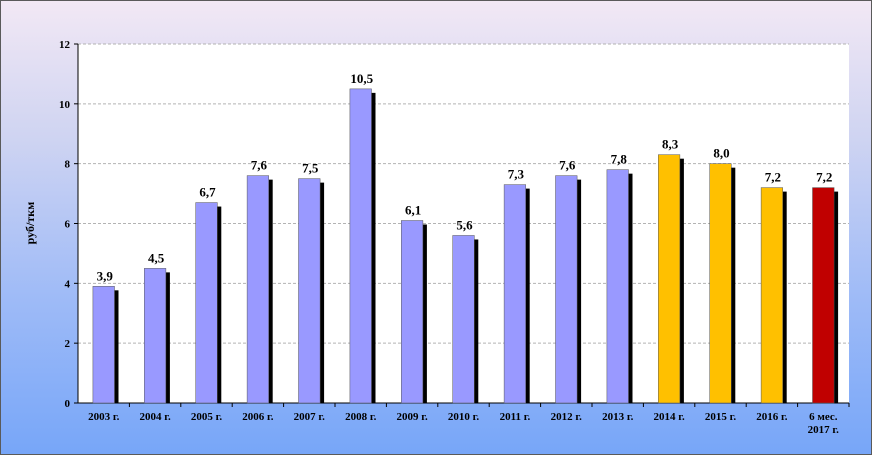  What do you see at coordinates (207, 192) in the screenshot?
I see `data-label: 6,7` at bounding box center [207, 192].